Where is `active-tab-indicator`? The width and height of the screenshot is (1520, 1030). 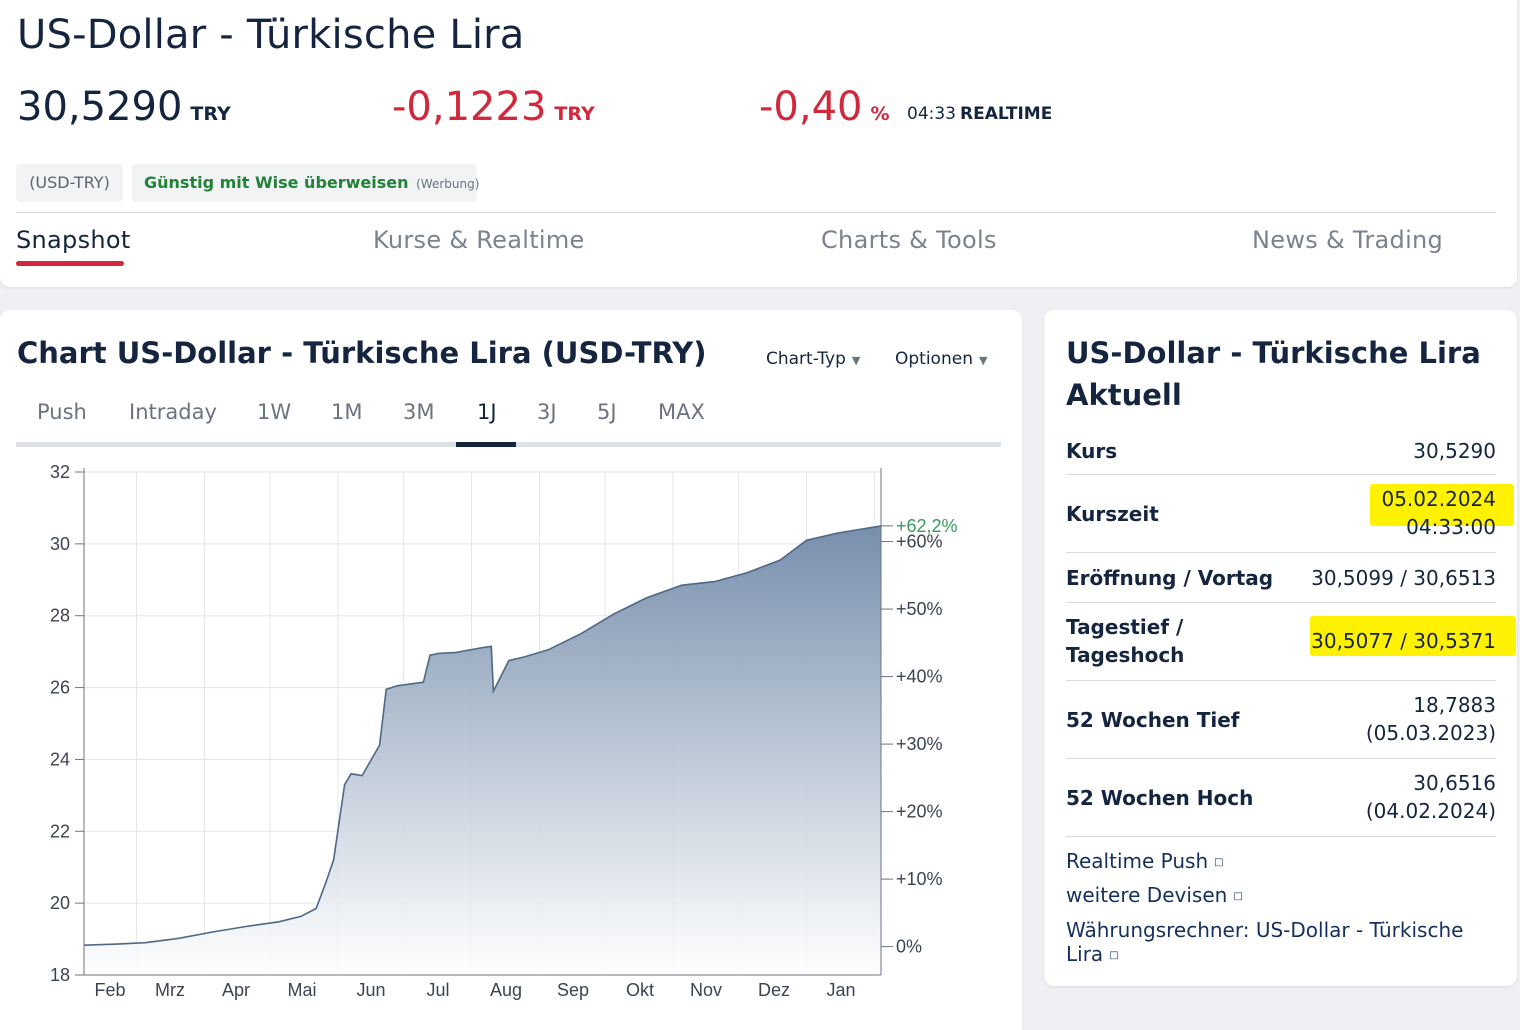
active-tab-indicator is located at coordinates (70, 263).